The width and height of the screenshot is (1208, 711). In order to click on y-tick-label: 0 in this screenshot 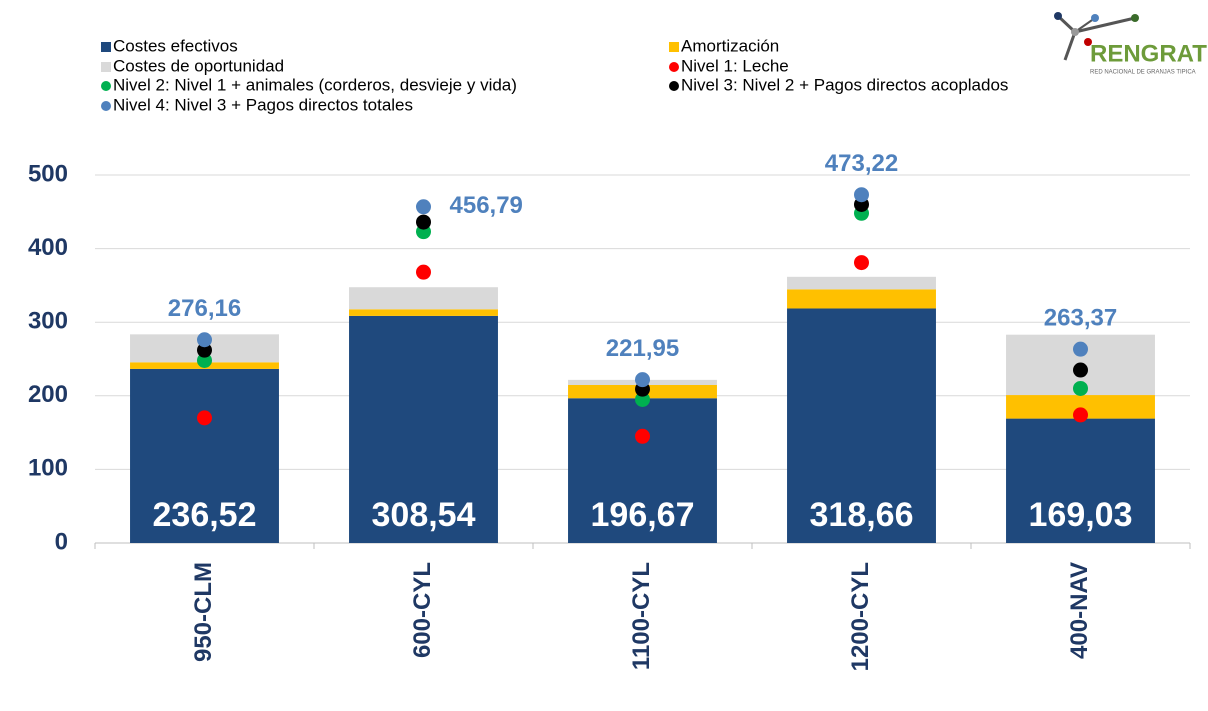, I will do `click(61, 541)`.